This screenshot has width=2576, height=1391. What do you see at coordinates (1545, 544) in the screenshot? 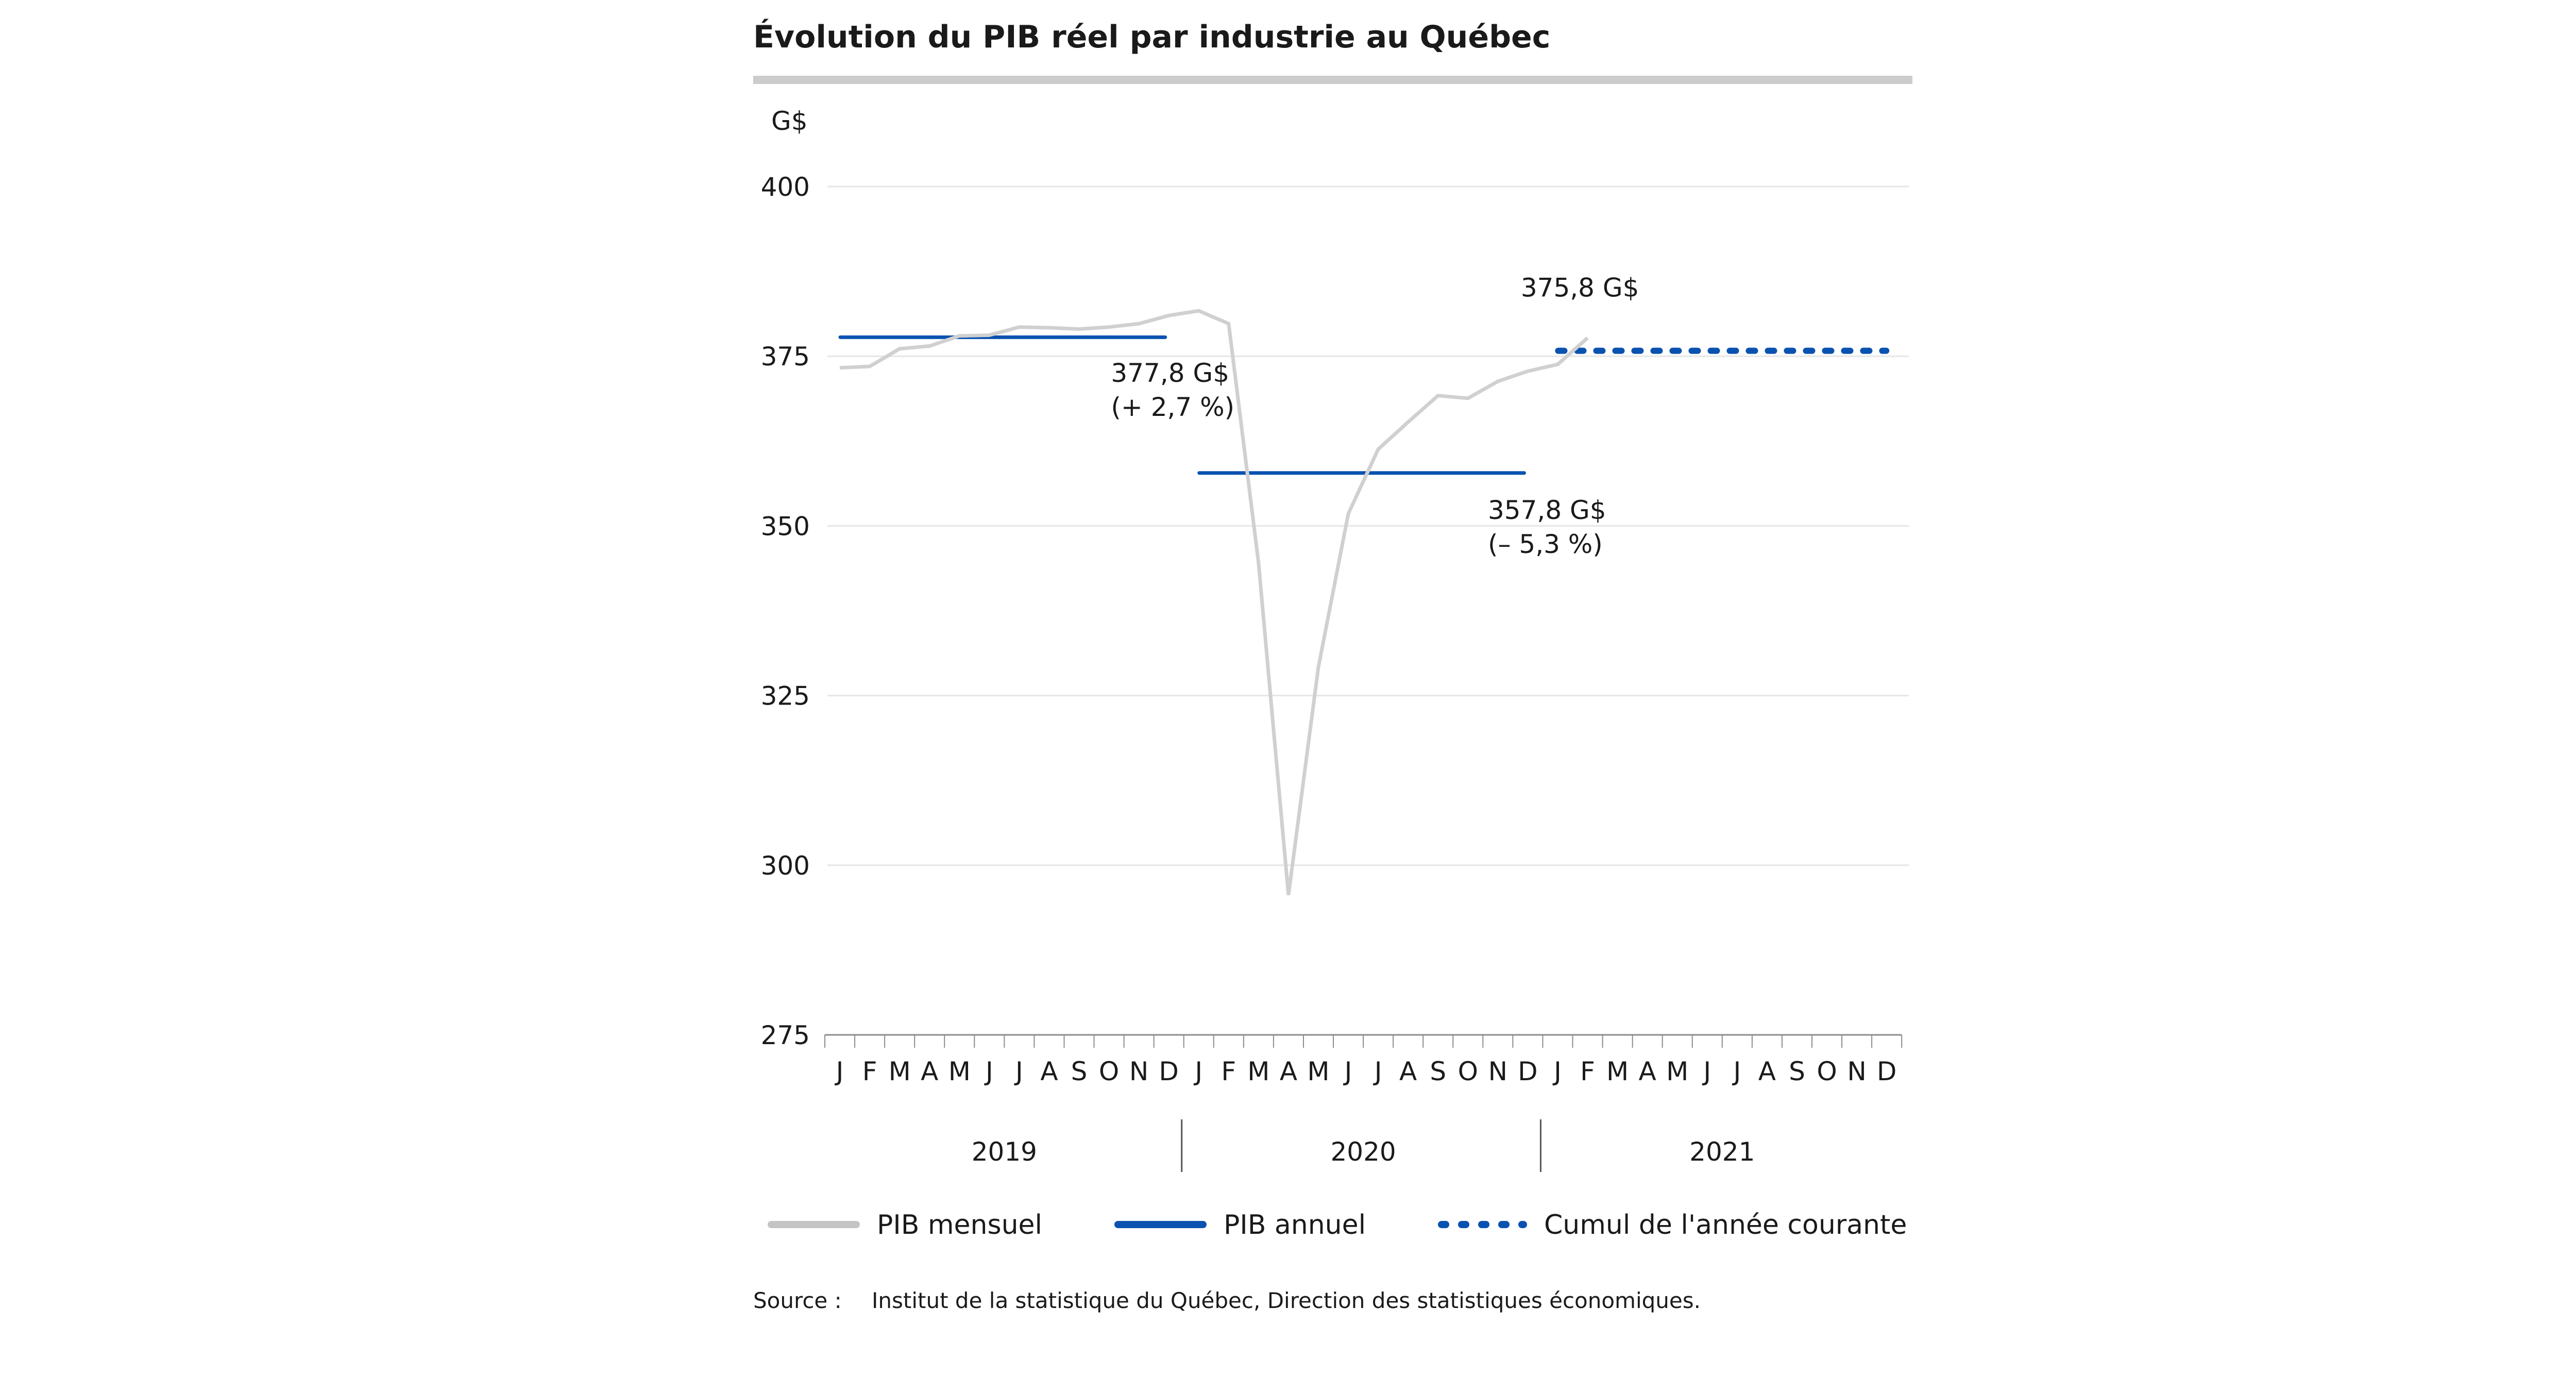
I see `annotation-change: (– 5,3 %)` at bounding box center [1545, 544].